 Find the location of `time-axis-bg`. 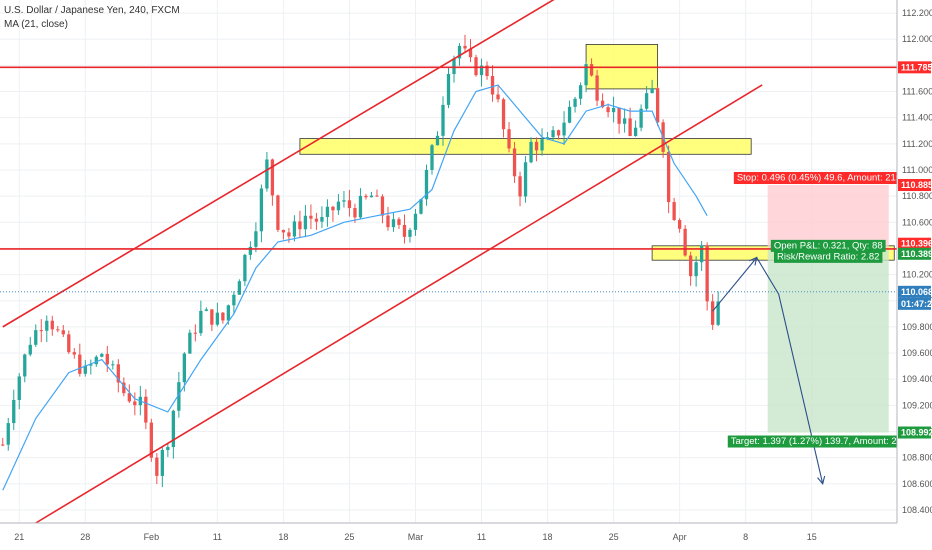

time-axis-bg is located at coordinates (466, 536).